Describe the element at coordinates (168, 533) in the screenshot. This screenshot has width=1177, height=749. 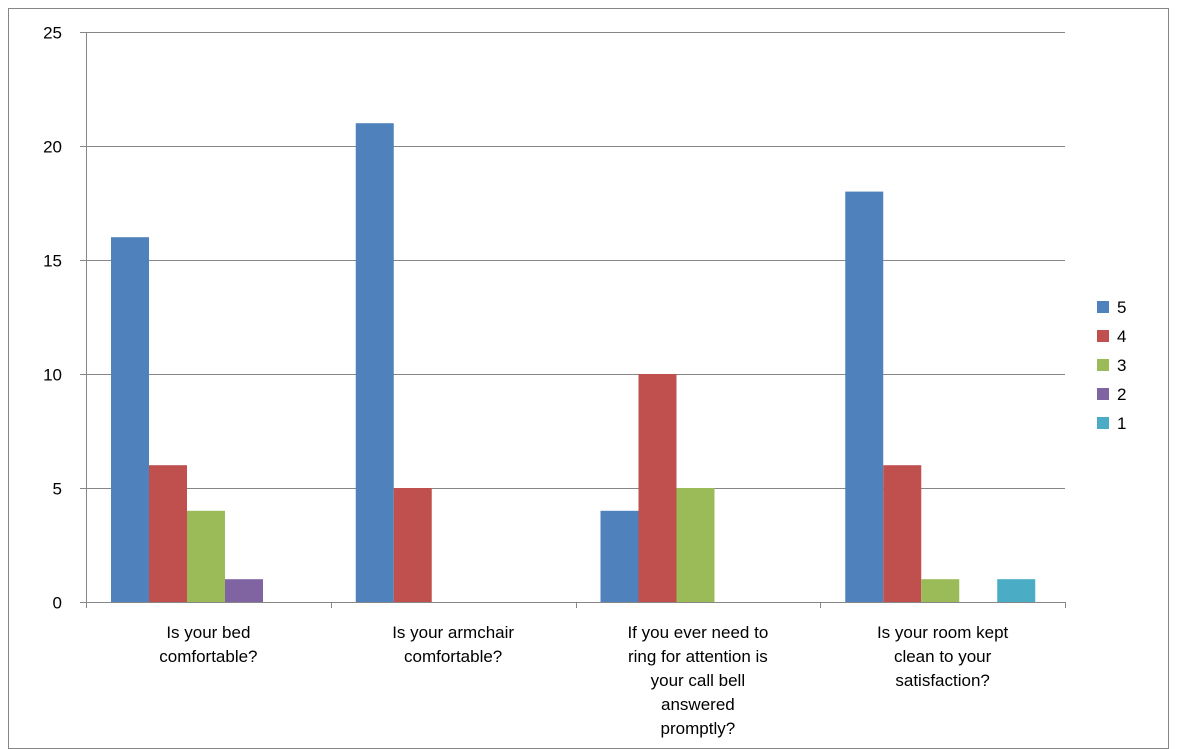
I see `bar-4-cat0` at that location.